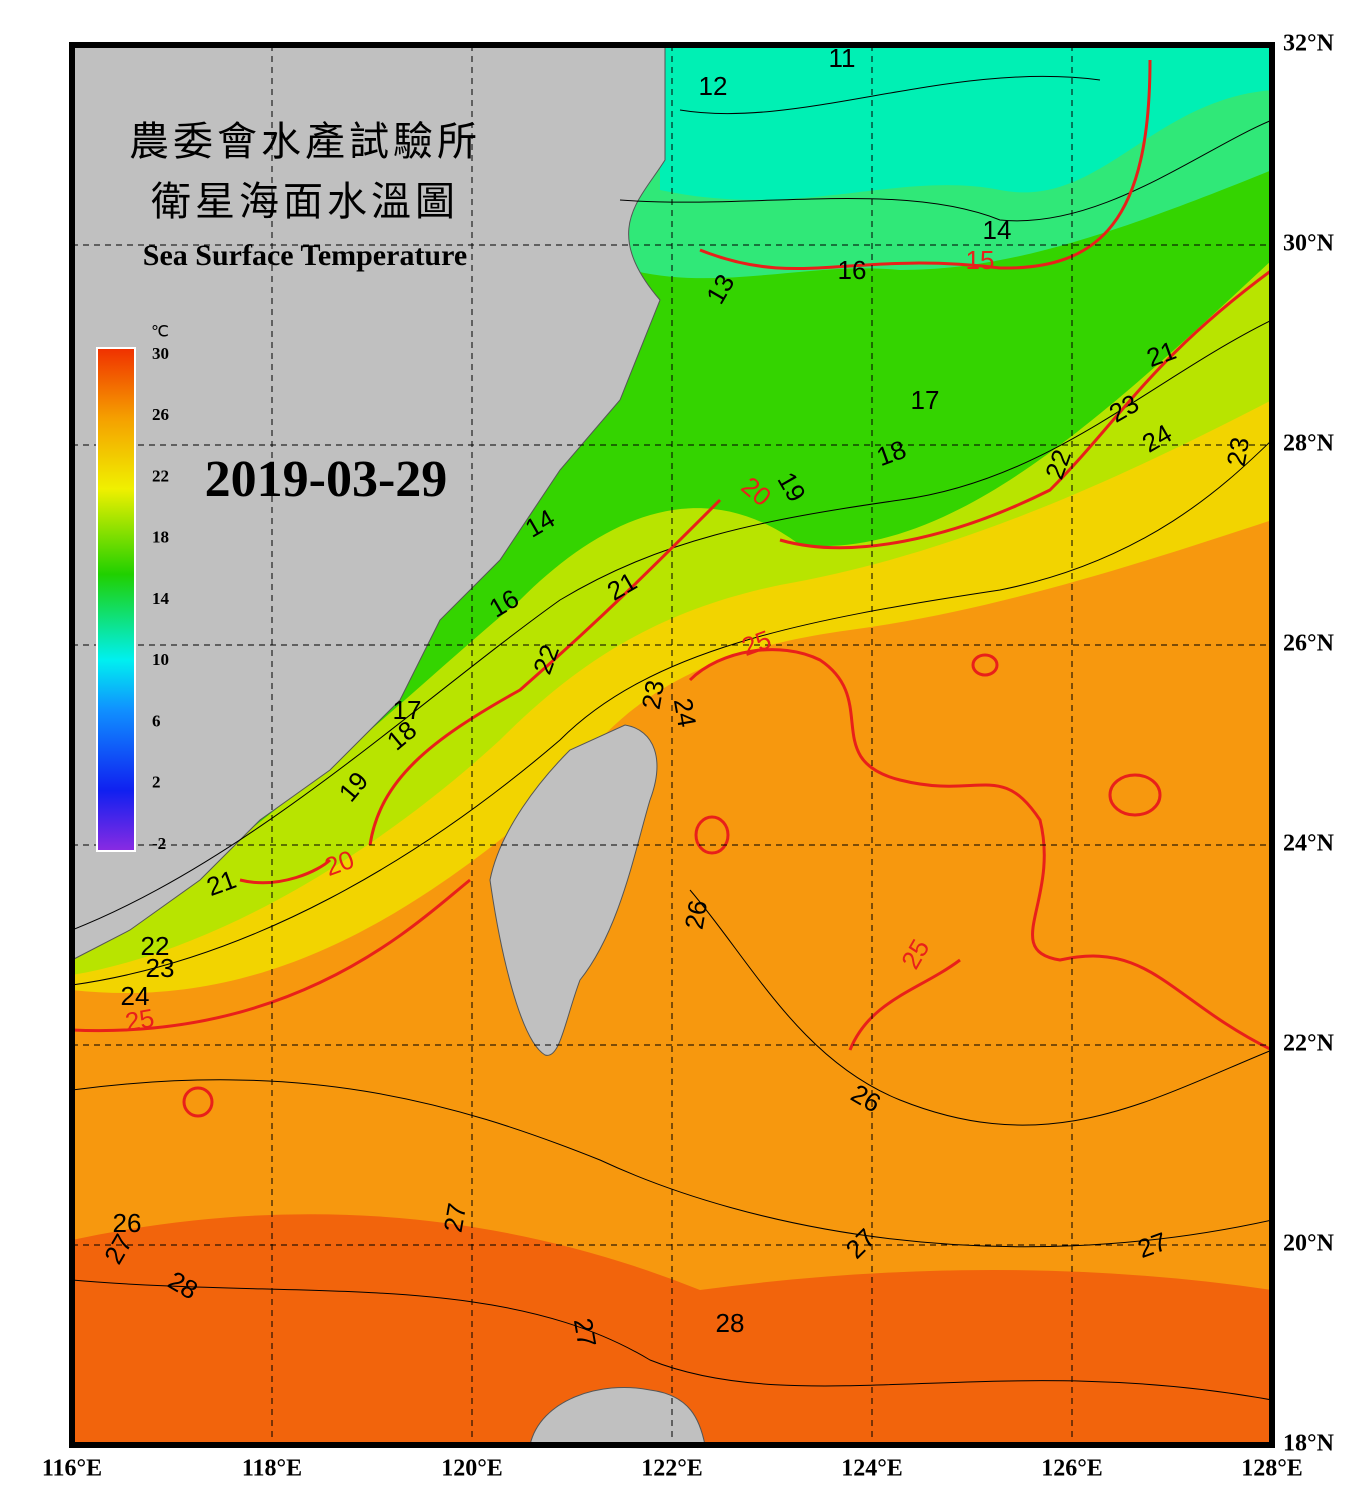 The image size is (1350, 1500). What do you see at coordinates (852, 270) in the screenshot?
I see `contour-label: 16` at bounding box center [852, 270].